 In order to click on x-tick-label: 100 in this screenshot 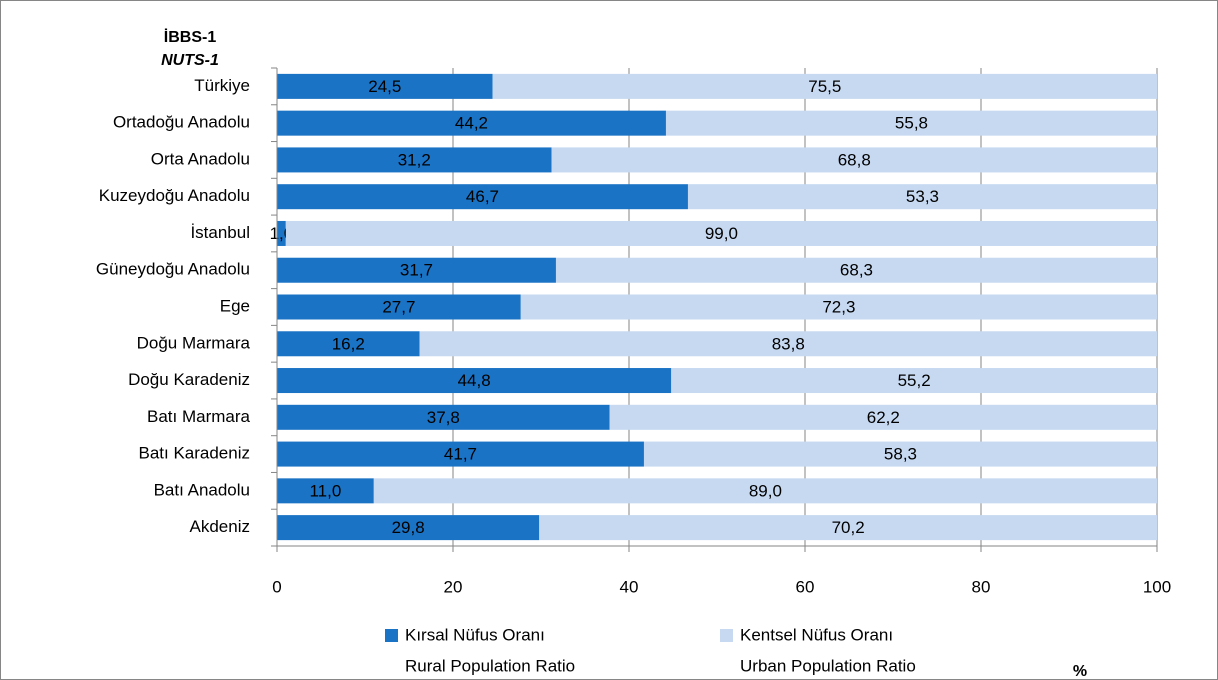, I will do `click(1157, 586)`.